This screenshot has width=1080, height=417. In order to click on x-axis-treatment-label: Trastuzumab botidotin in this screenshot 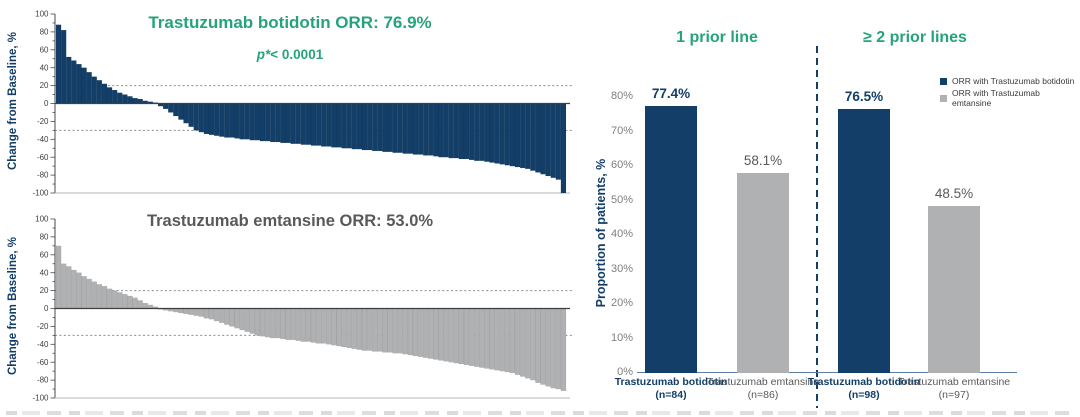, I will do `click(864, 382)`.